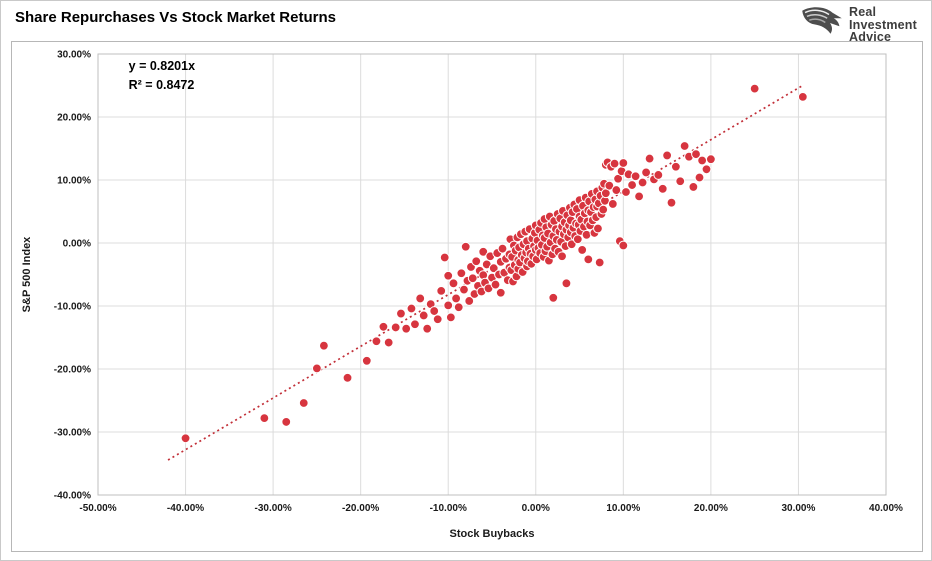  I want to click on y-tick-label: -40.00%, so click(72, 496).